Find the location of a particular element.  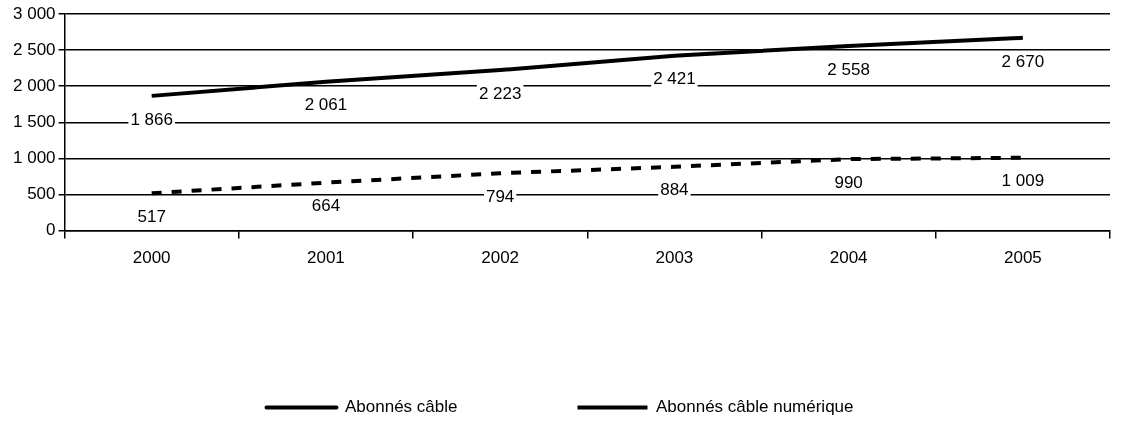

data-label: 990 is located at coordinates (848, 182).